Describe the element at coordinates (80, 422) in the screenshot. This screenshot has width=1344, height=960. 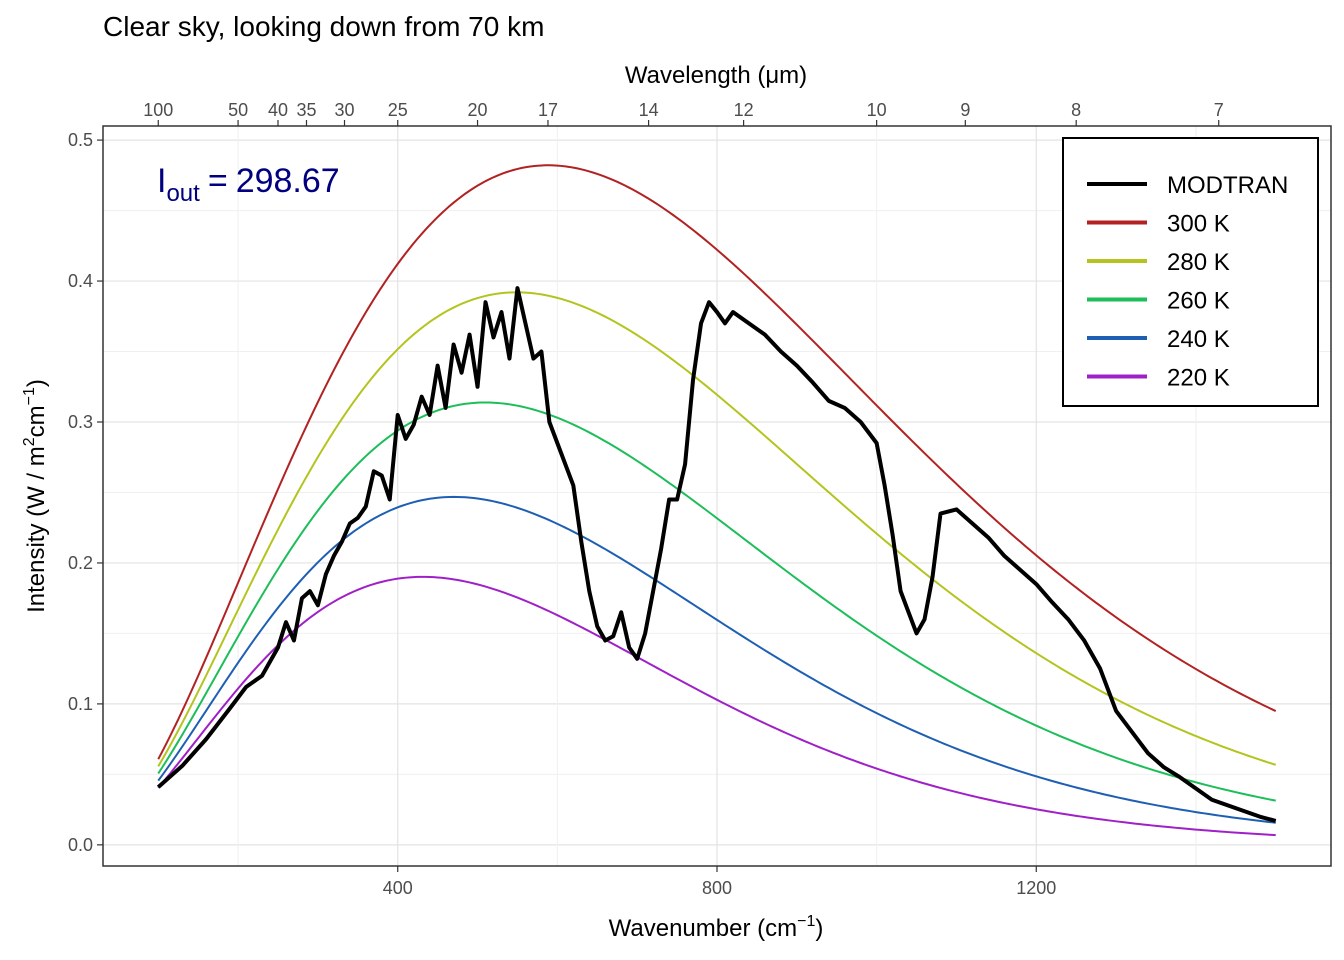
I see `y-tick-label: 0.3` at that location.